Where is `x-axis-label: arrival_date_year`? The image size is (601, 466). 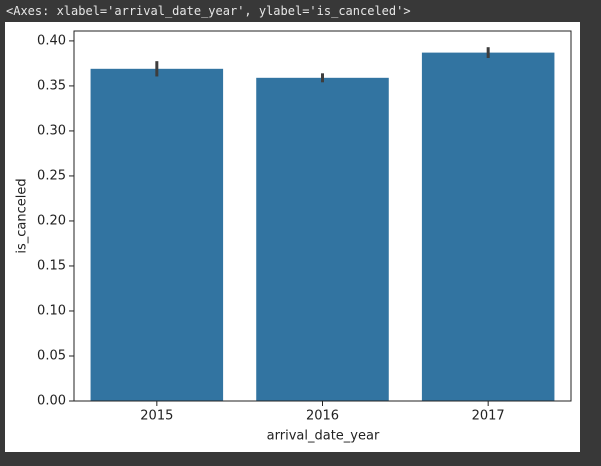 x-axis-label: arrival_date_year is located at coordinates (323, 436).